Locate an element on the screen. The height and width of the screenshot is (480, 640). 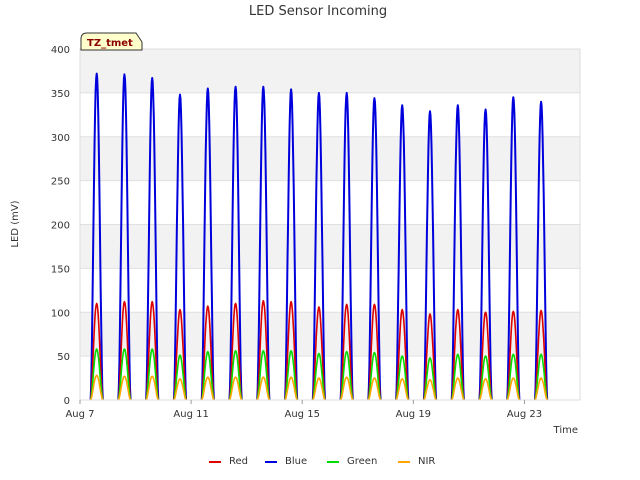
series-line-green is located at coordinates (318, 374).